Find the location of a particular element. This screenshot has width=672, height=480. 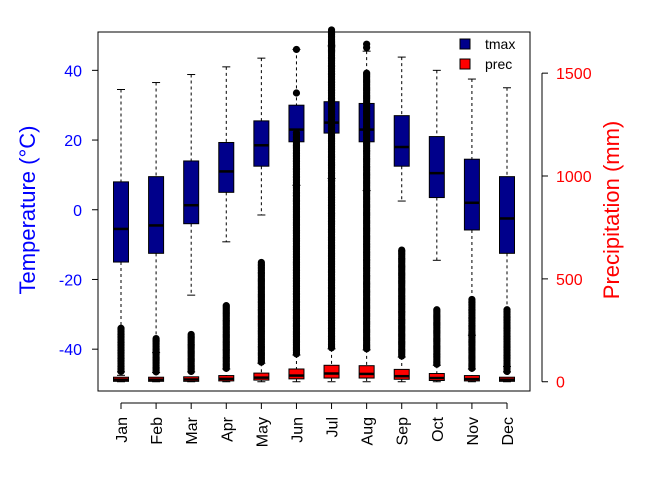

tmax-box-oct is located at coordinates (436, 165).